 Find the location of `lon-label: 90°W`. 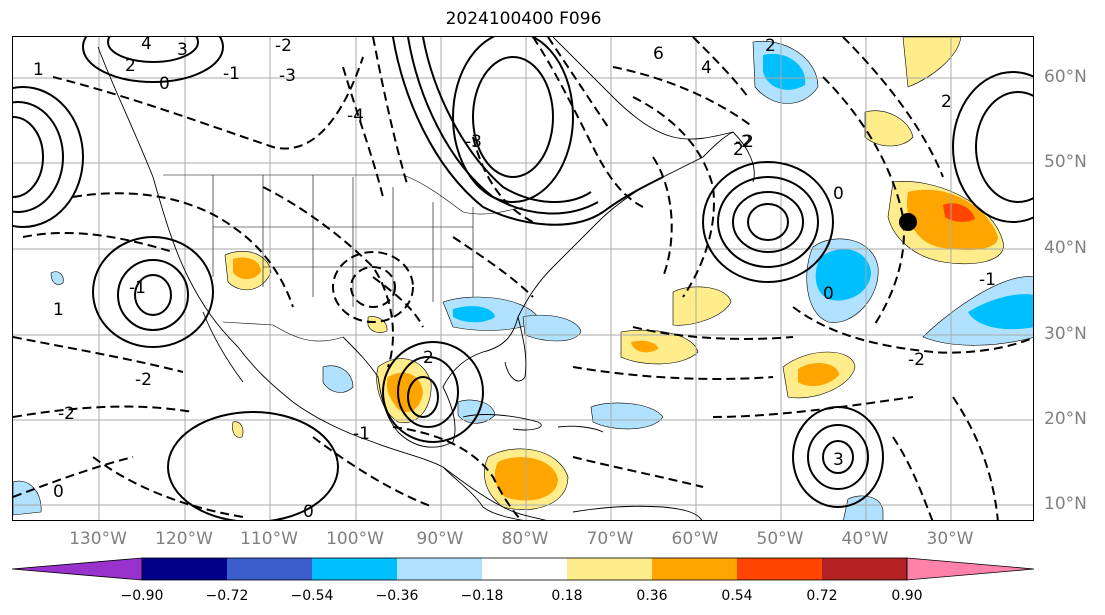

lon-label: 90°W is located at coordinates (440, 539).